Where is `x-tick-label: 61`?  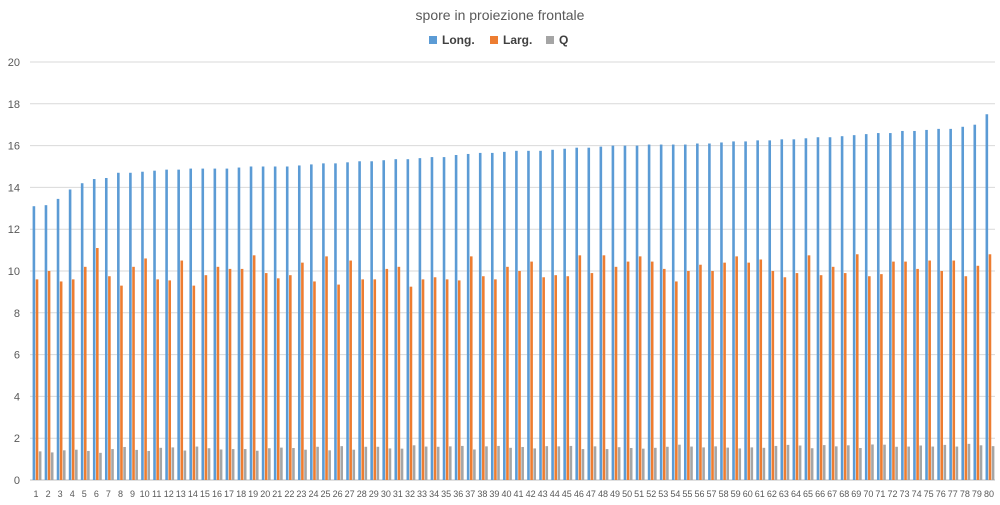
x-tick-label: 61 is located at coordinates (760, 494).